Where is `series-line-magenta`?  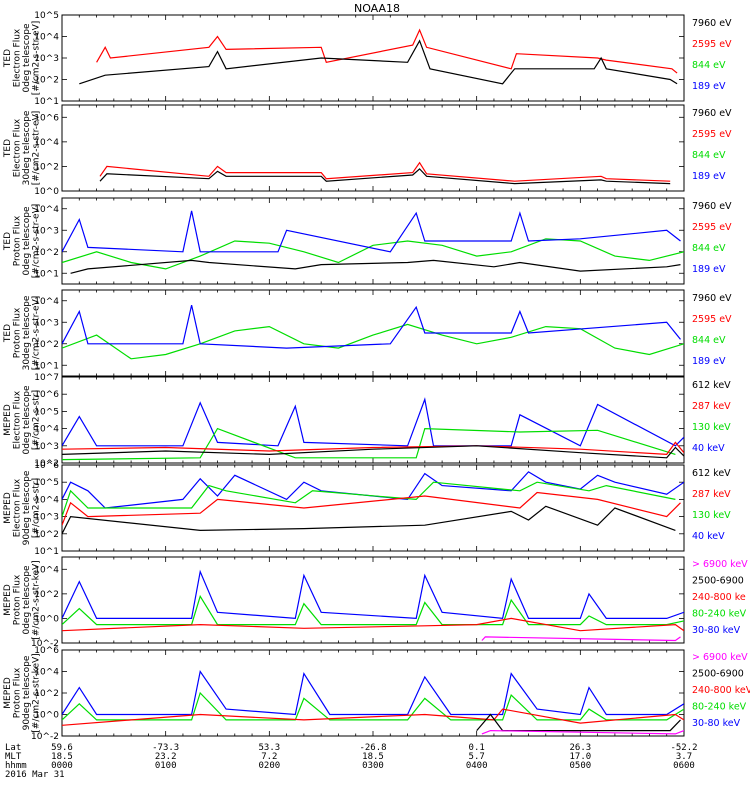 series-line-magenta is located at coordinates (582, 732).